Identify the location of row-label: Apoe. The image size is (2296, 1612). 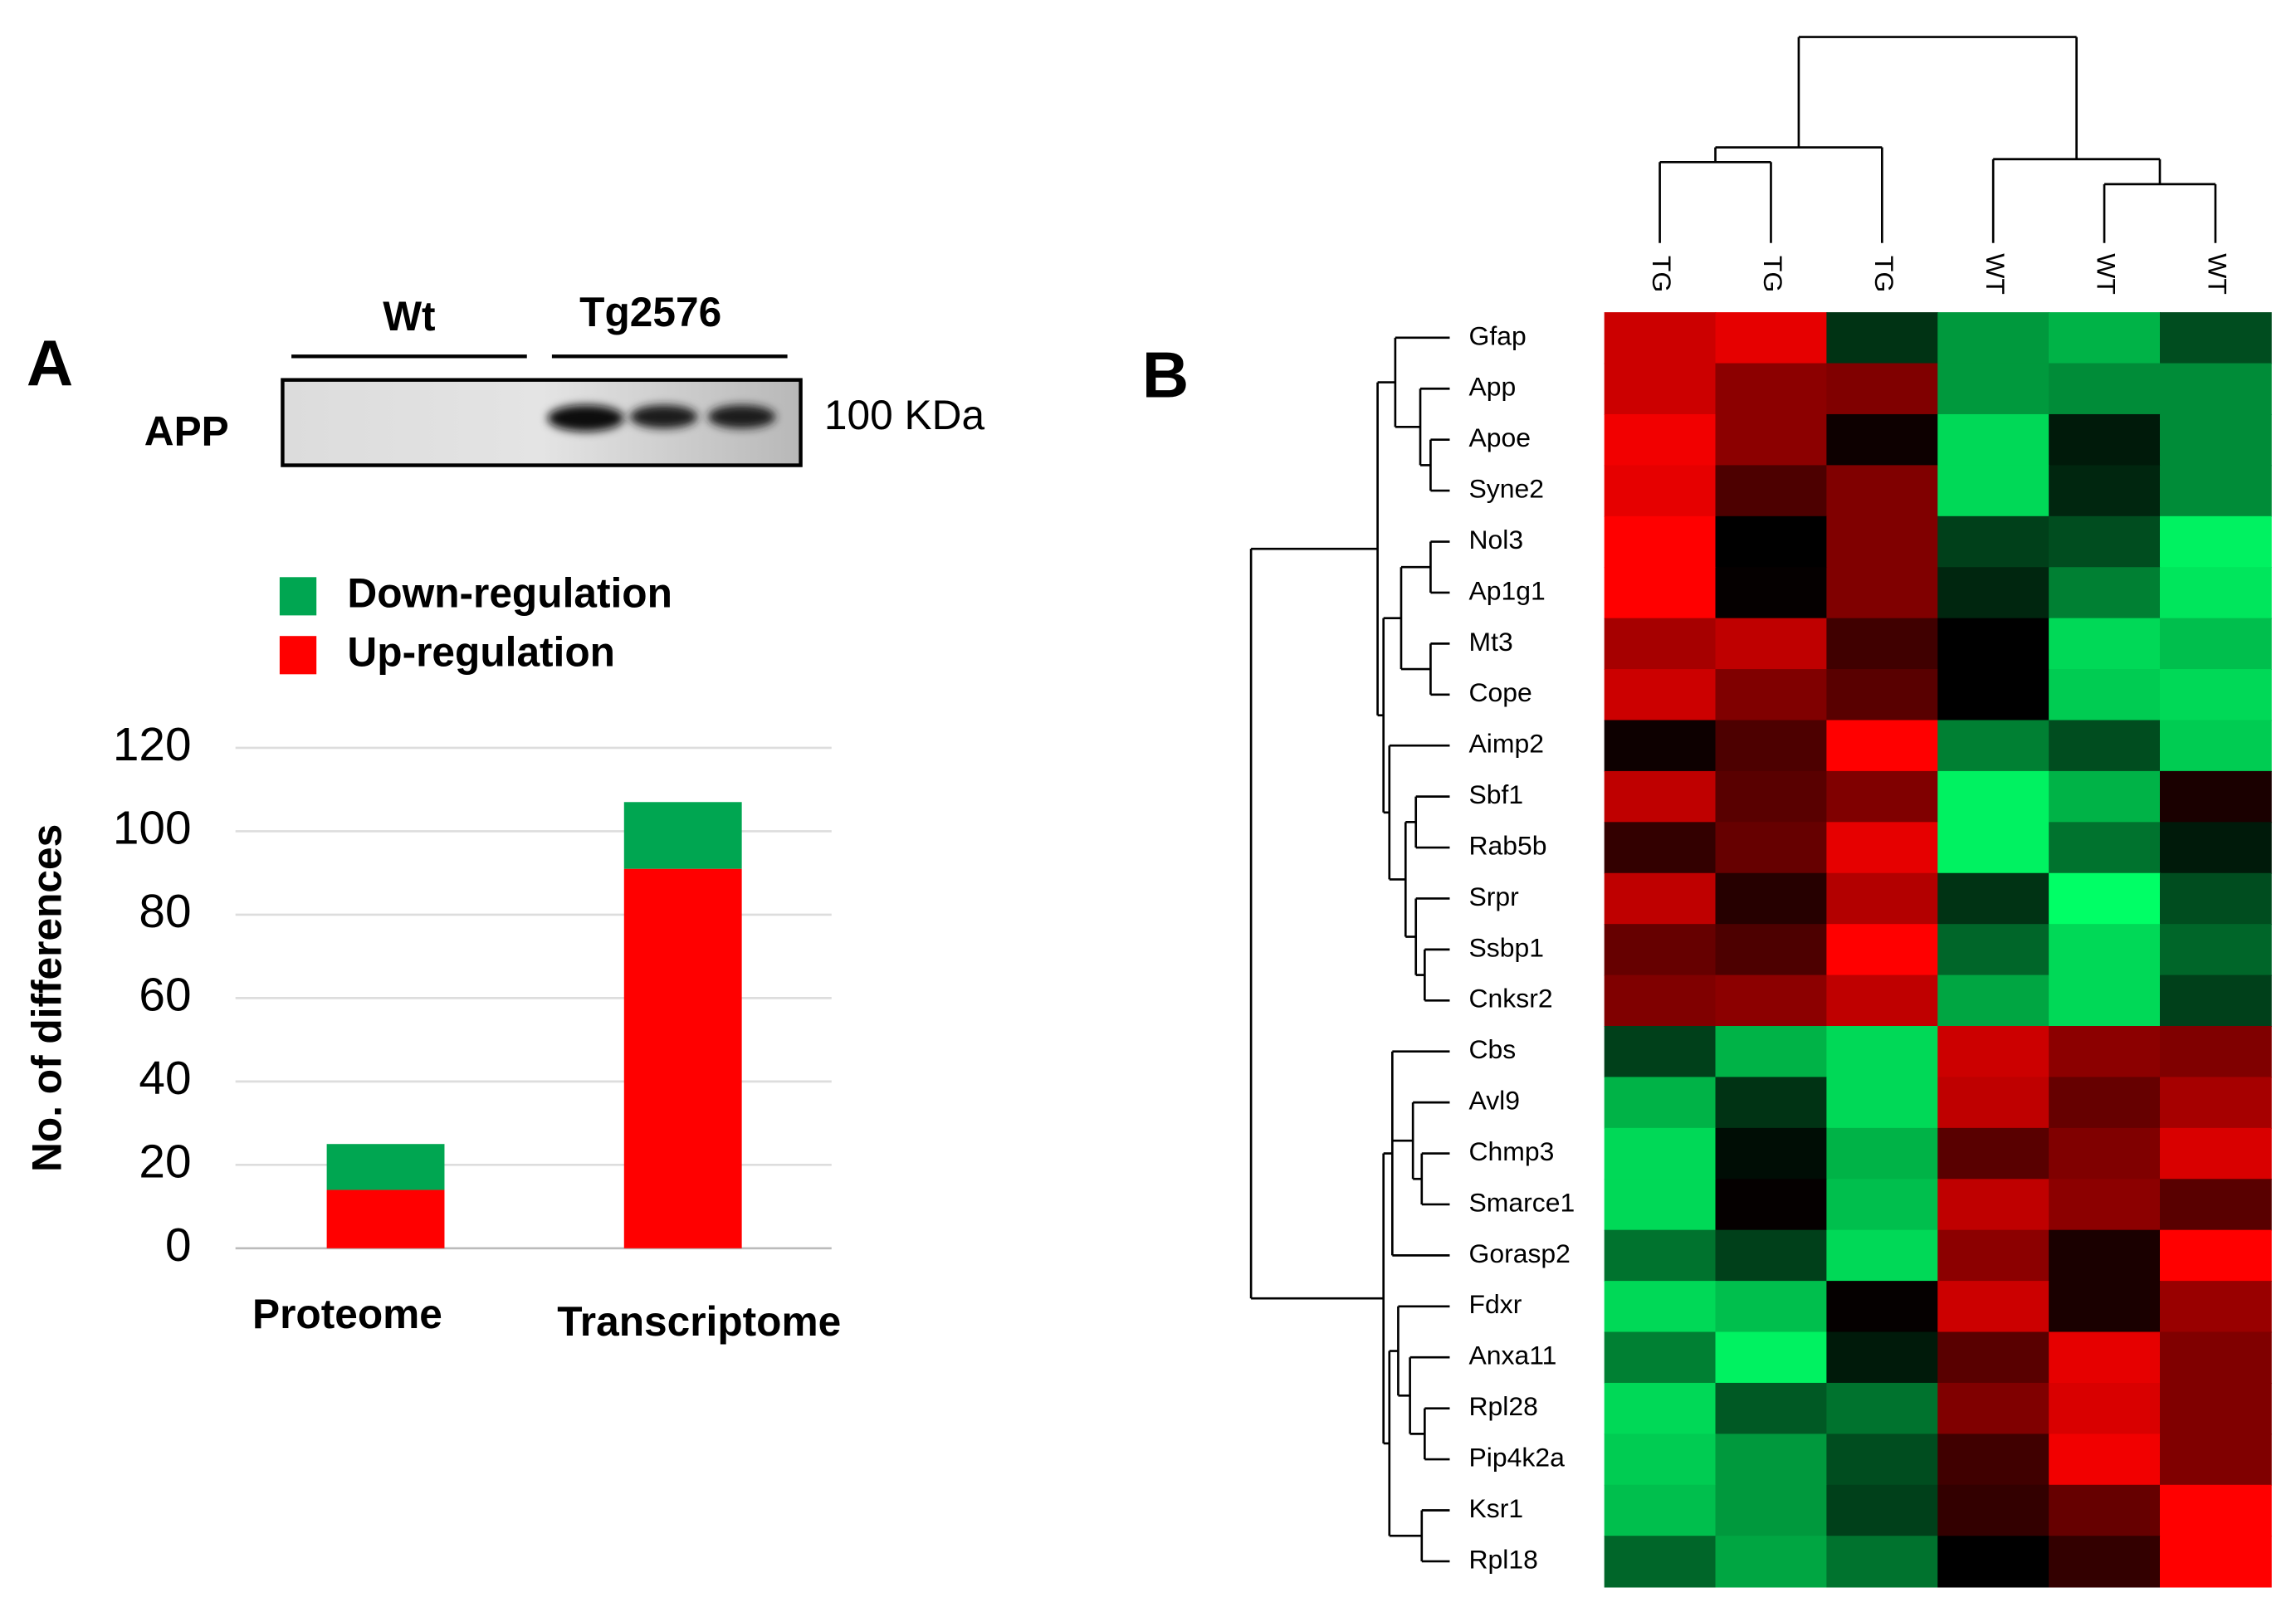
(1500, 437).